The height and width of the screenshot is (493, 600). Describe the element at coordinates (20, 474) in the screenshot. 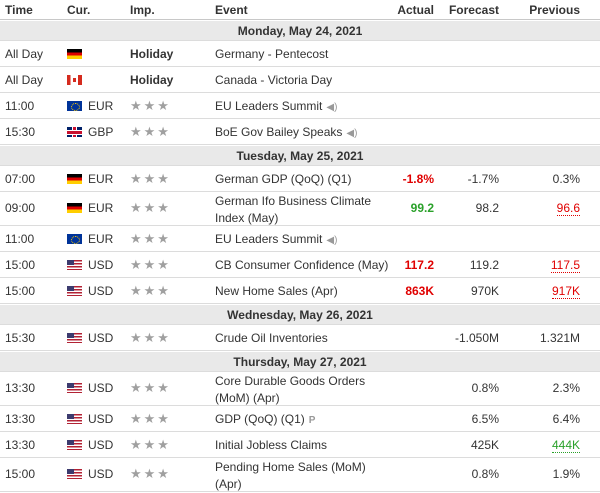

I see `event-time: 15:00` at that location.